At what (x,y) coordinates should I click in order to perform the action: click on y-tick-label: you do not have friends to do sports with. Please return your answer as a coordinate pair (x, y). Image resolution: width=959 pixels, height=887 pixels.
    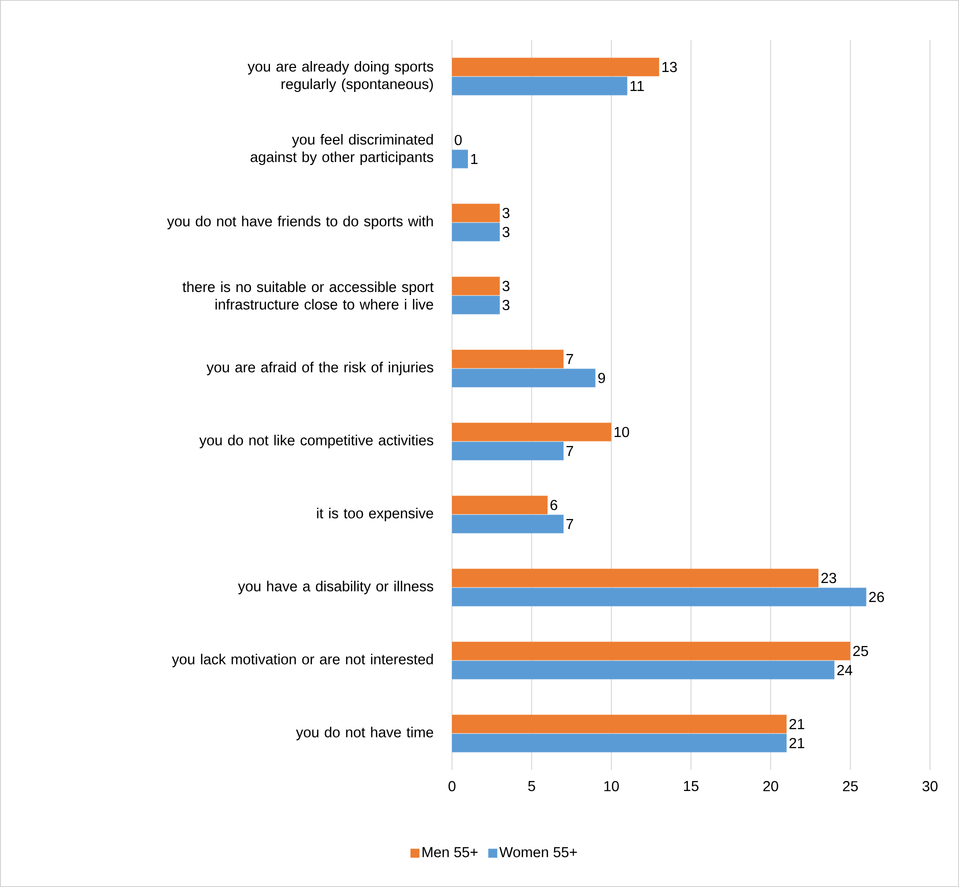
    Looking at the image, I should click on (300, 223).